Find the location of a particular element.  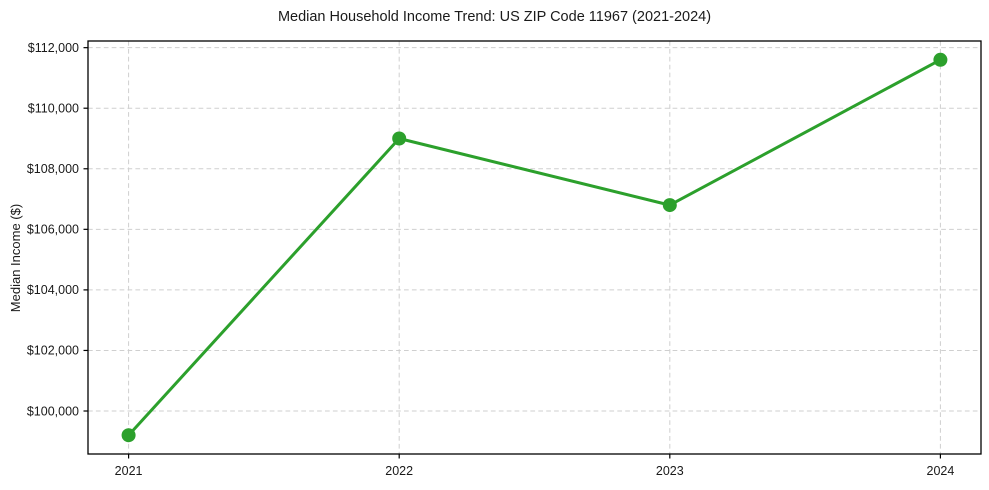

y-tick-label: $112,000 is located at coordinates (53, 48).